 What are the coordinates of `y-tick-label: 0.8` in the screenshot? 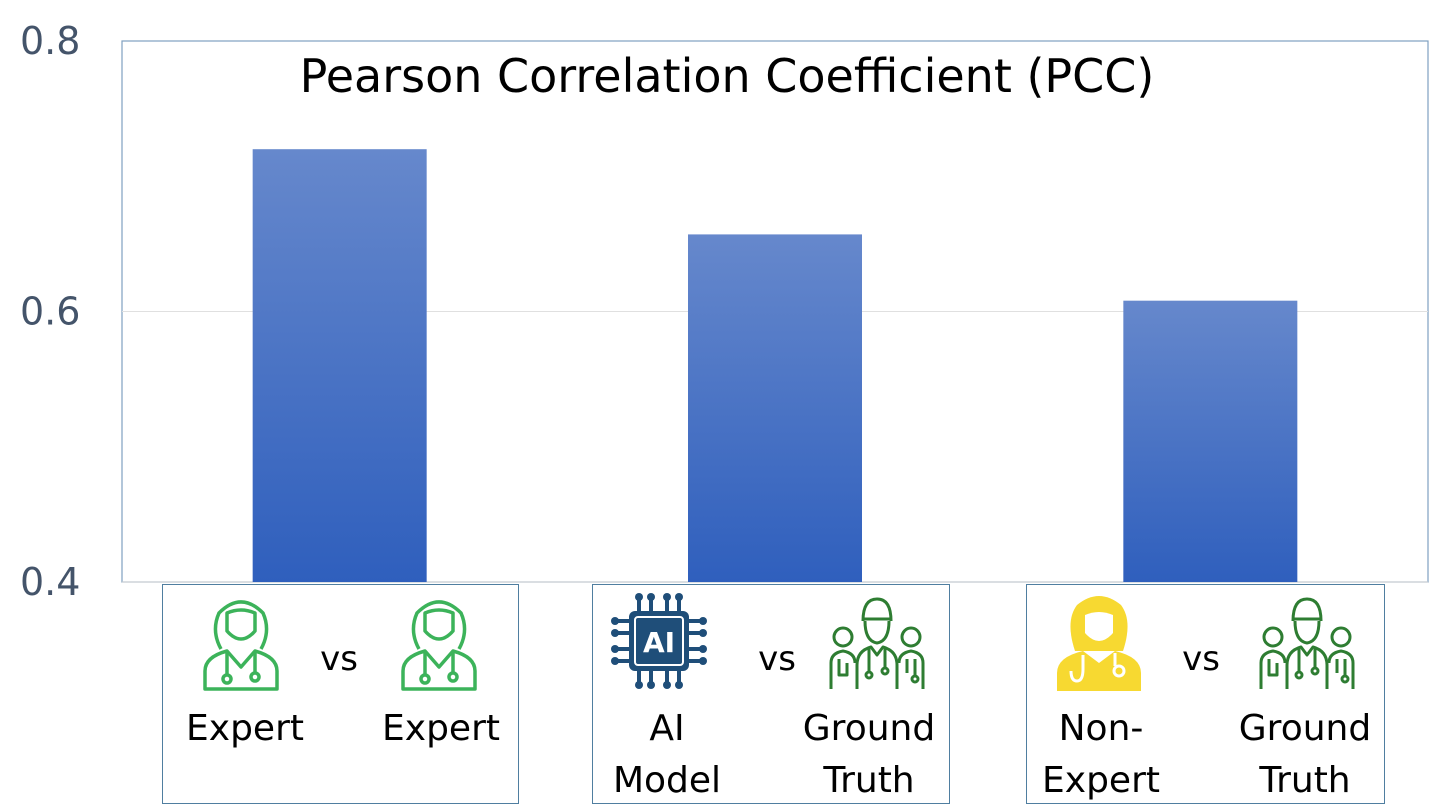 It's located at (50, 41).